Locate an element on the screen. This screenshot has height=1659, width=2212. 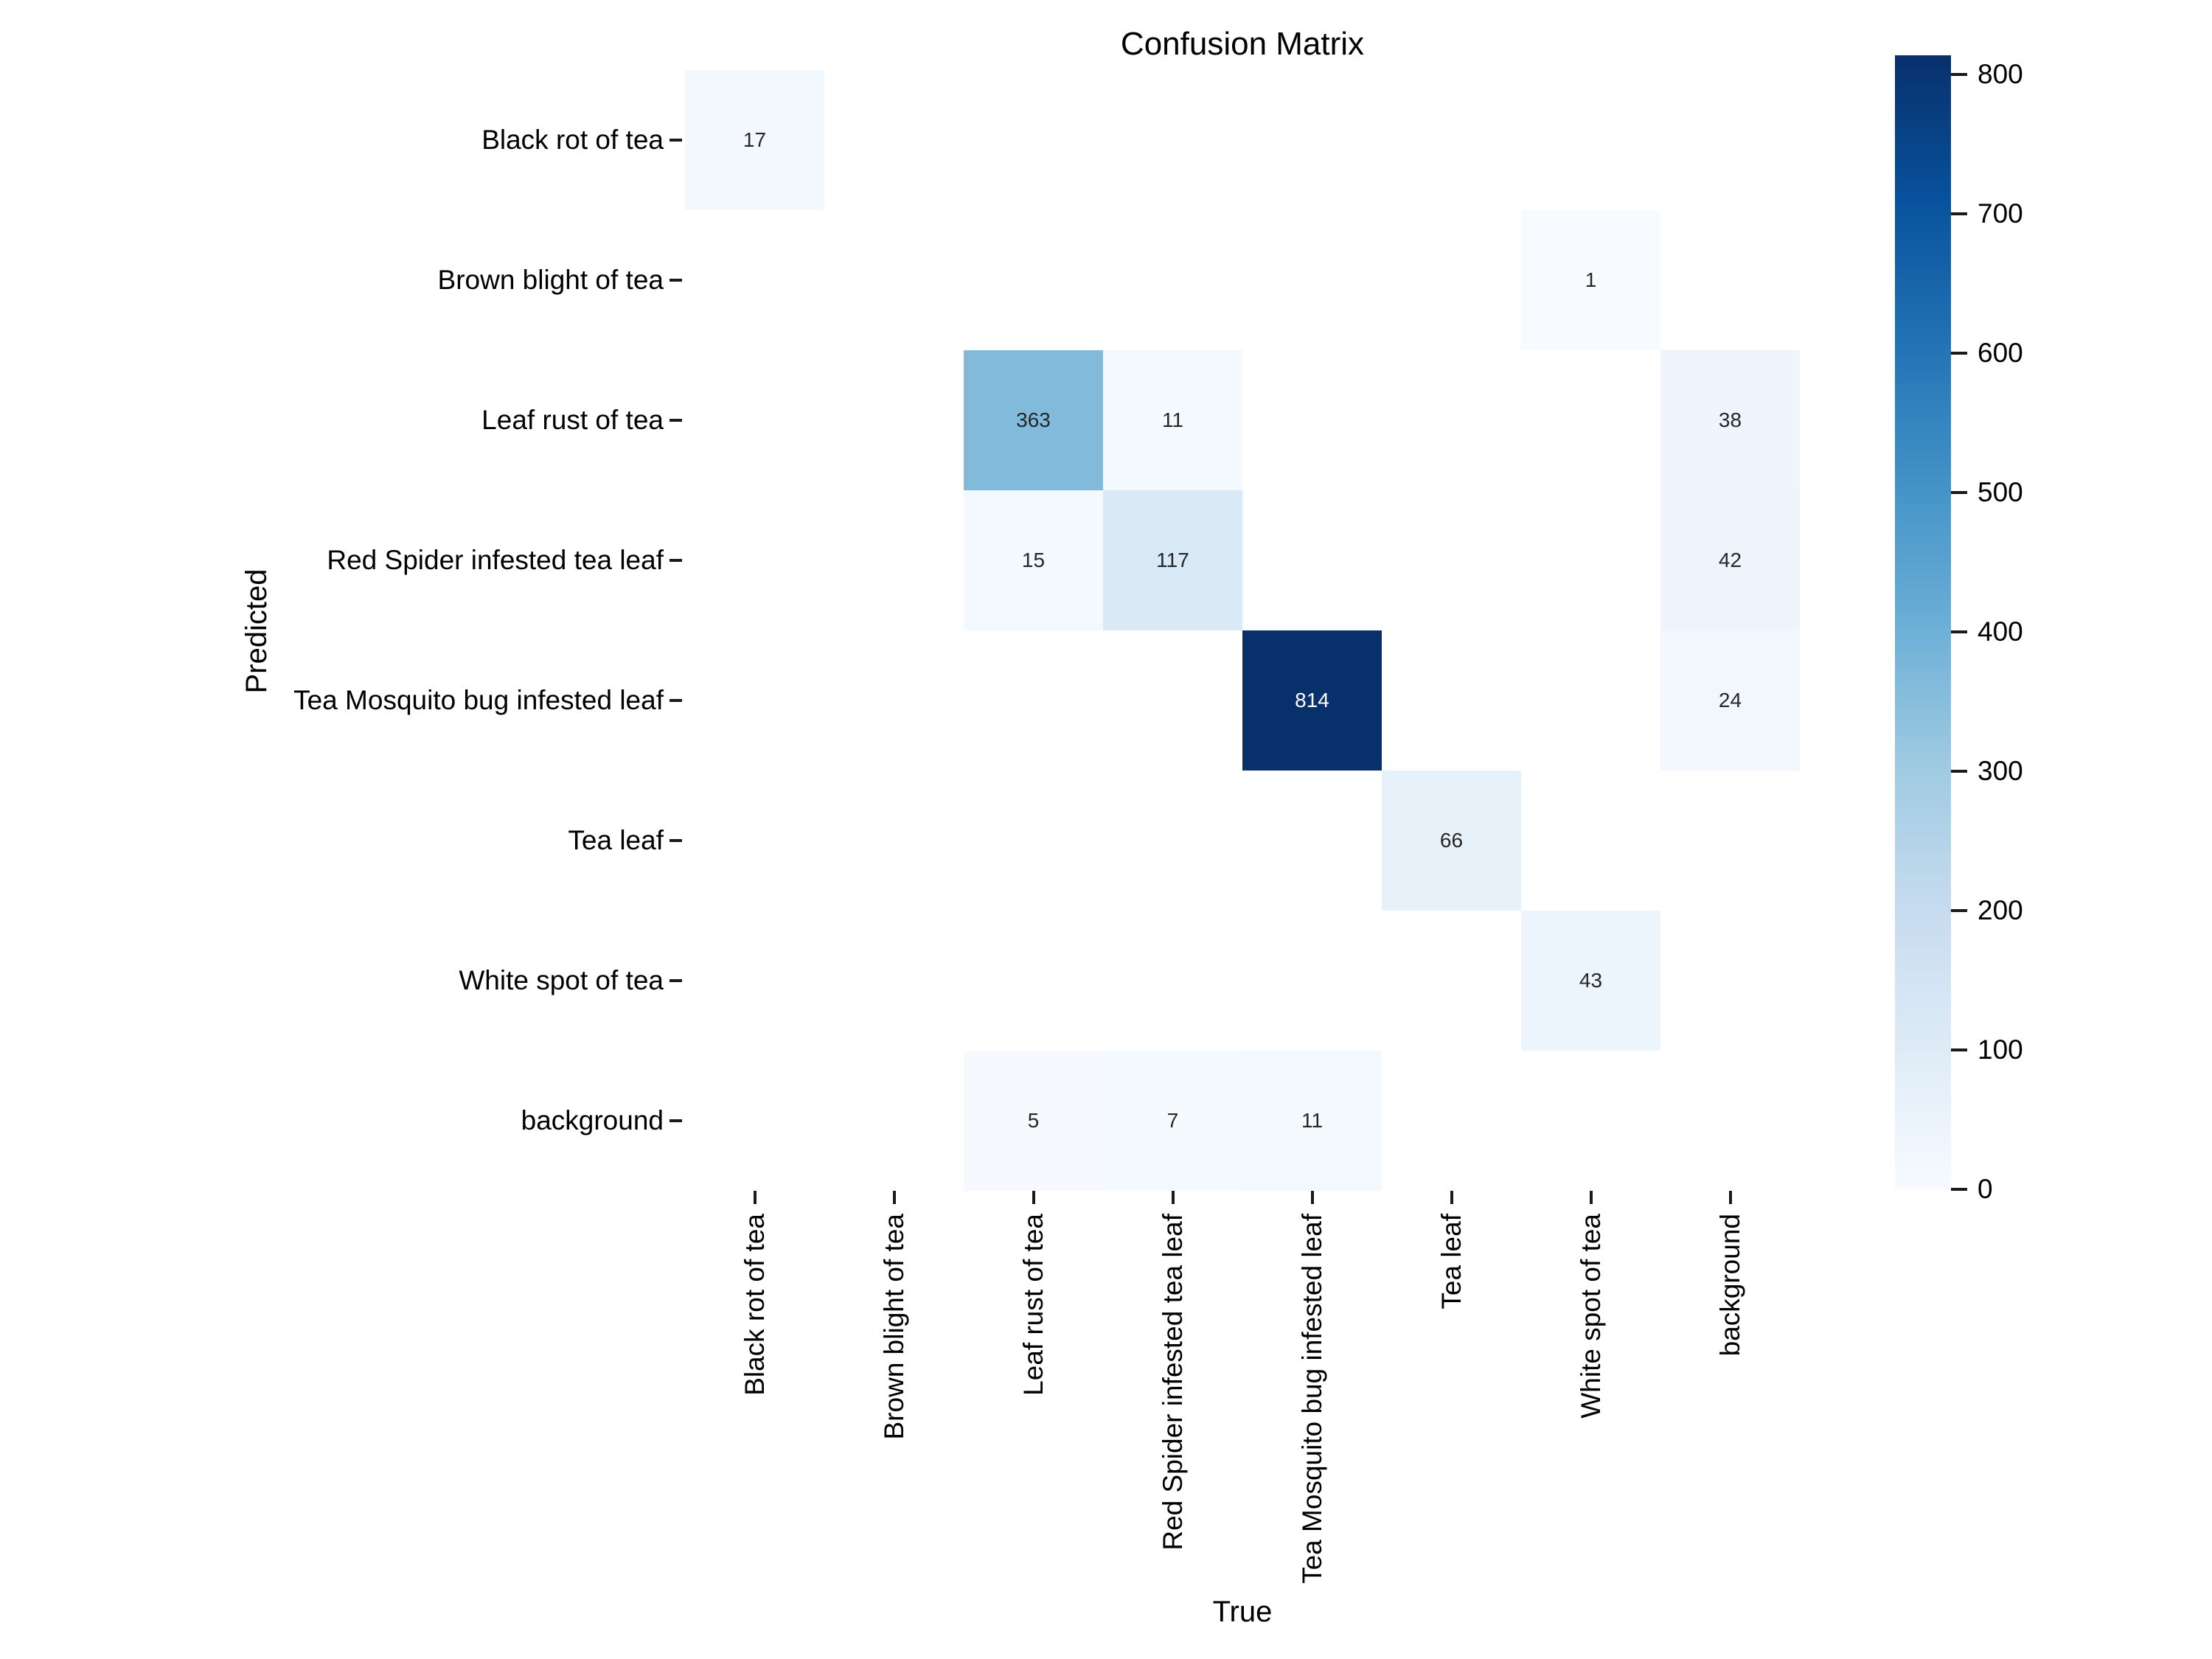
x-axis-title: True is located at coordinates (1242, 1612).